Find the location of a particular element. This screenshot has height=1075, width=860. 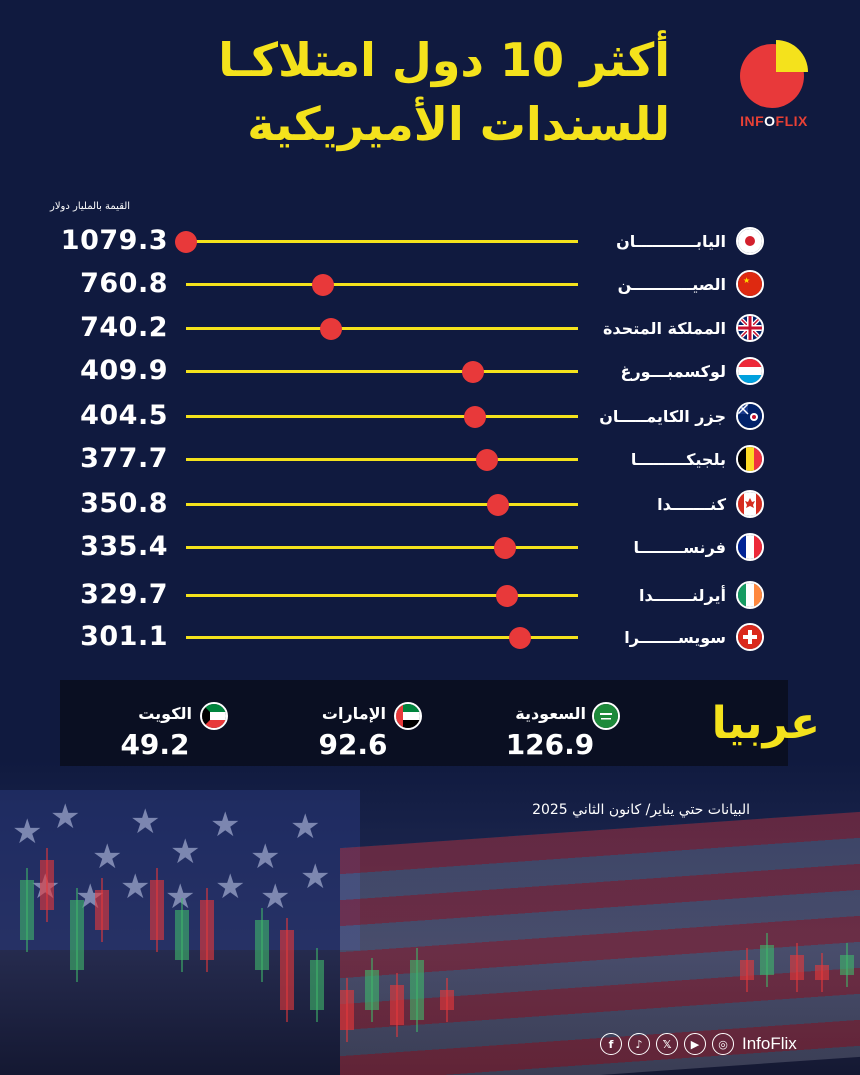

country-label: بلجيكـــــــــا is located at coordinates (678, 459).